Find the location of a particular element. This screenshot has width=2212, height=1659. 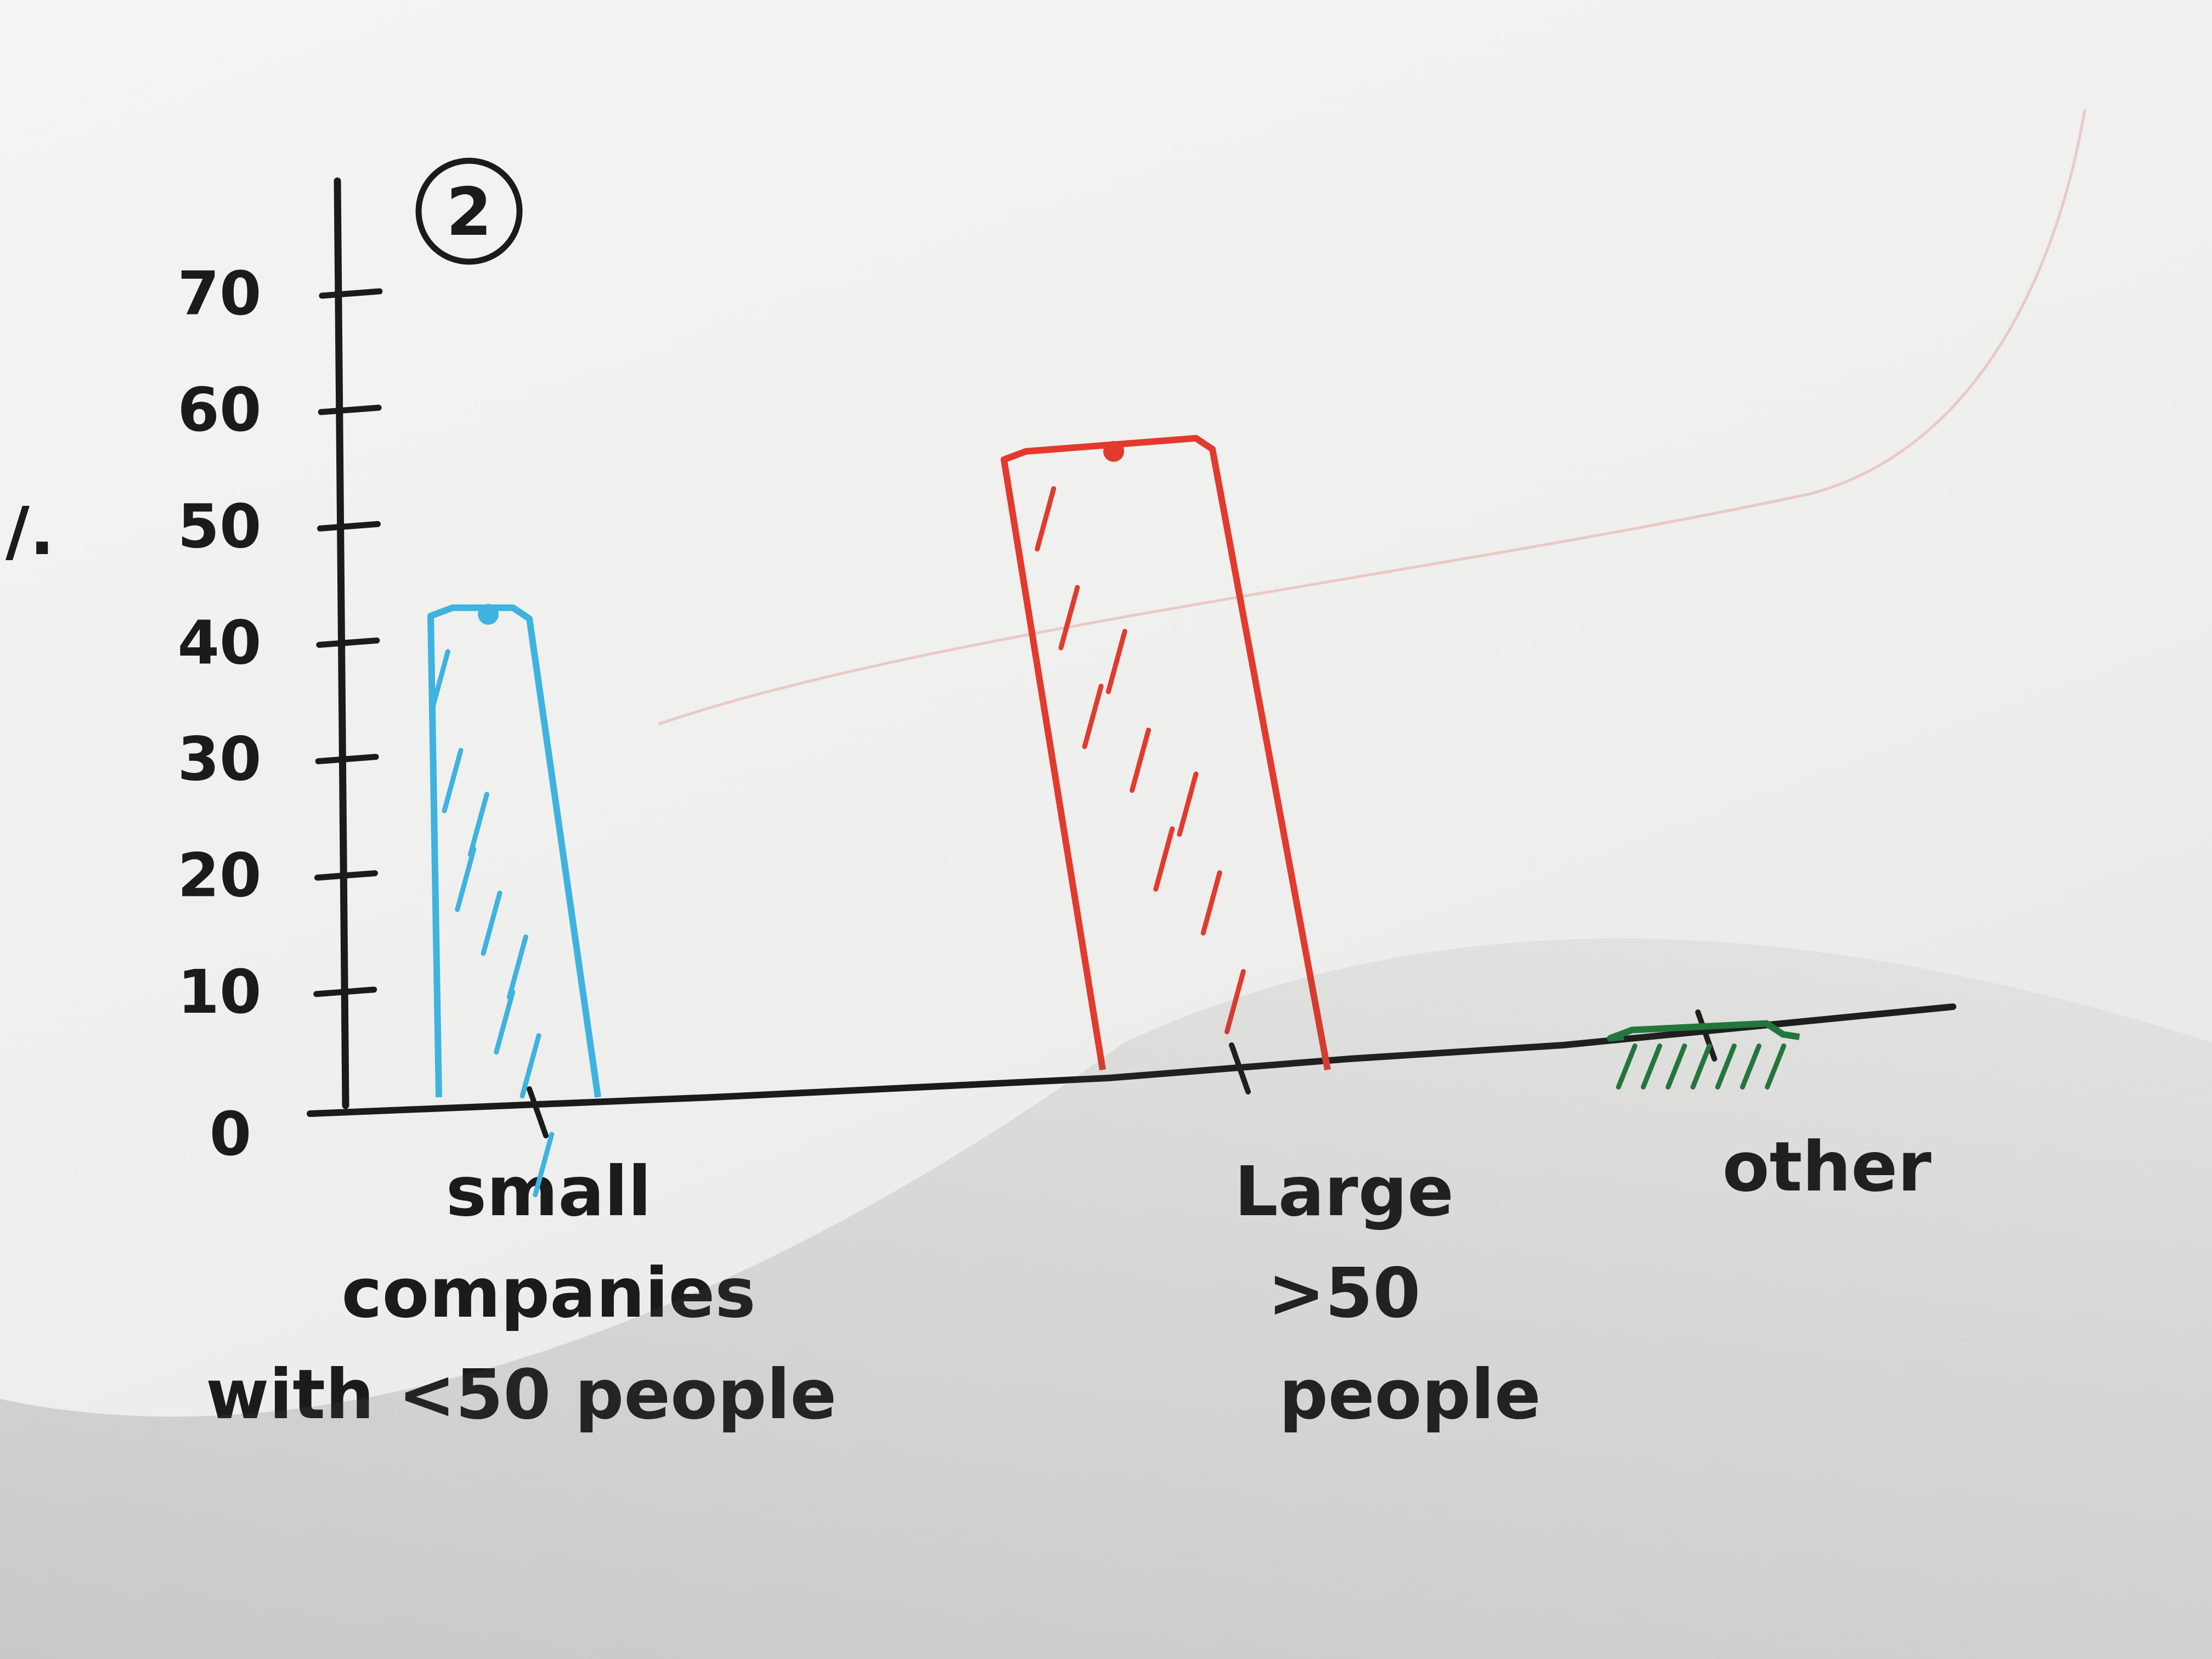

category-label-0: small companies with <50 people is located at coordinates (521, 1293).